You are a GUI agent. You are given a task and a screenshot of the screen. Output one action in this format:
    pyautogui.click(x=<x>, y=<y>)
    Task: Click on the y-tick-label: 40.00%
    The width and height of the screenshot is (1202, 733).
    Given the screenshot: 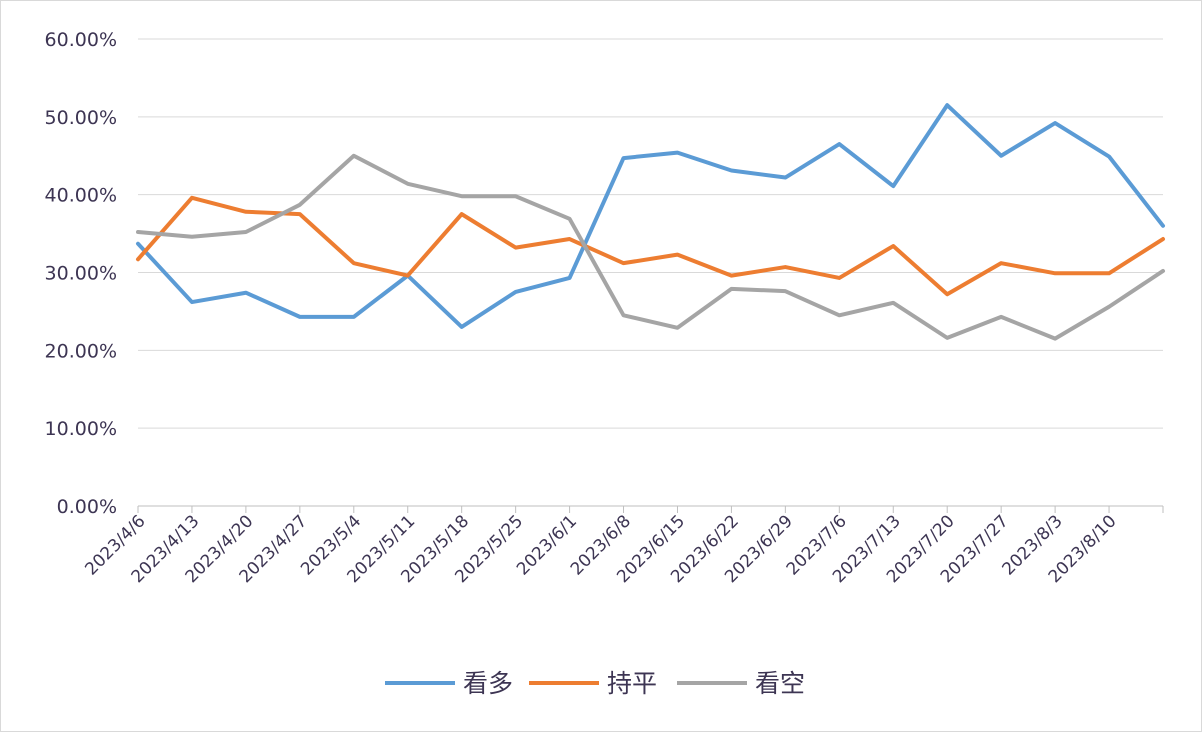 What is the action you would take?
    pyautogui.click(x=81, y=196)
    